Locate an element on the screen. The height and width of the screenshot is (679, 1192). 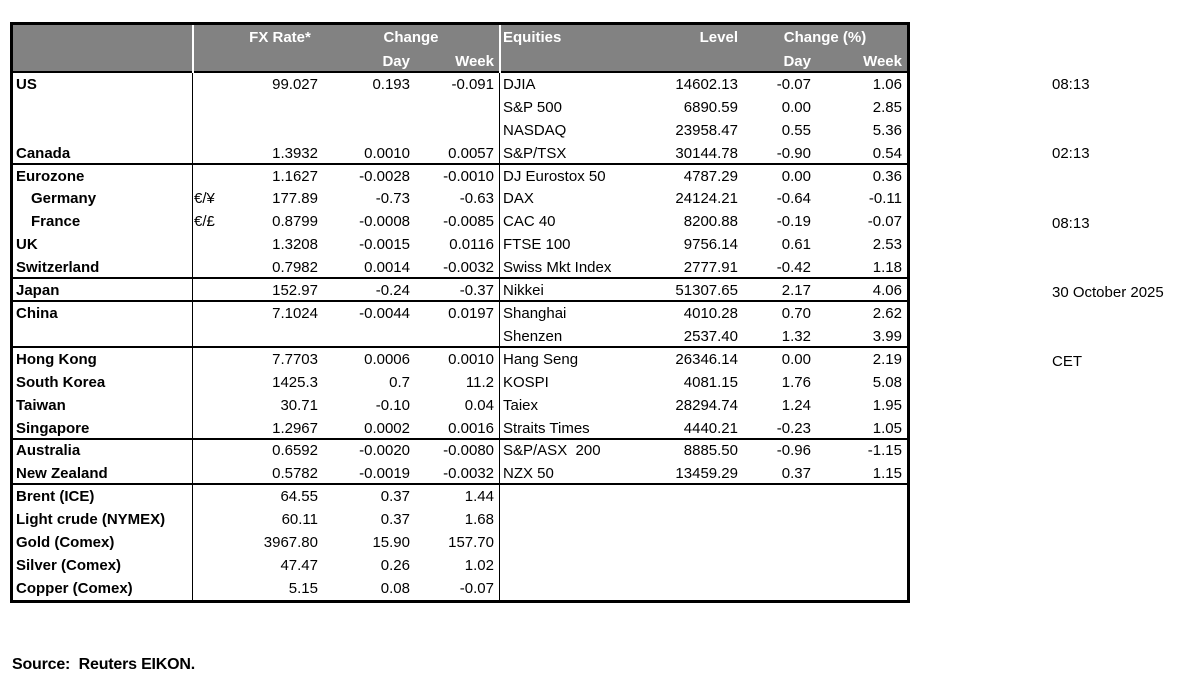
equity-day-change: 1.76 is located at coordinates (796, 382).